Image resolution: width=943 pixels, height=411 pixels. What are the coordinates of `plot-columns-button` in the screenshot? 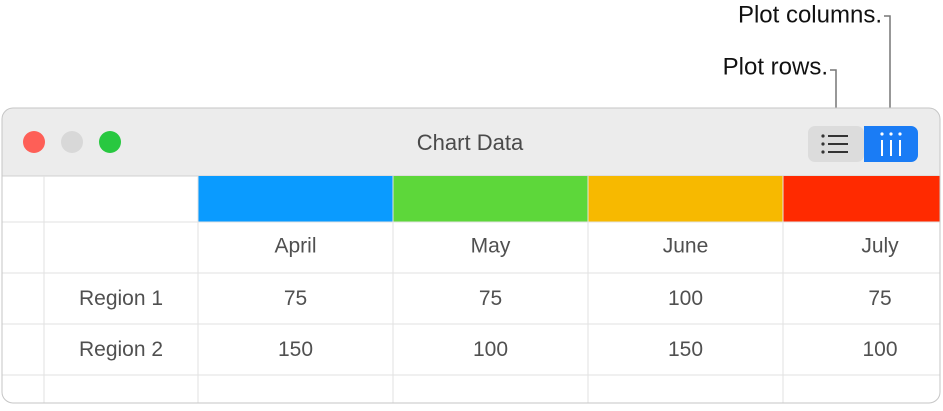 It's located at (891, 144).